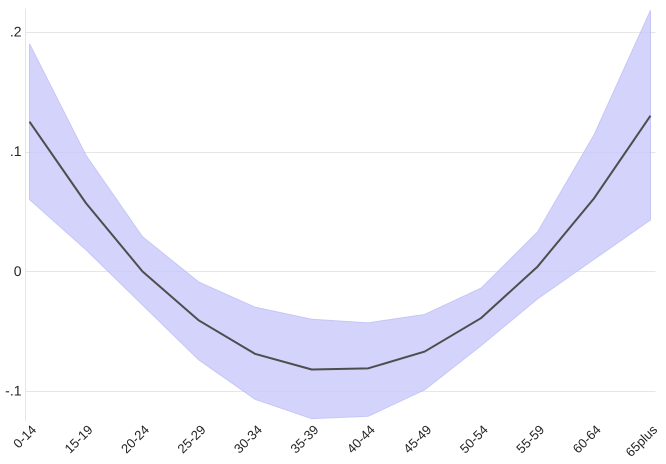  What do you see at coordinates (18, 270) in the screenshot?
I see `y-tick-label: 0` at bounding box center [18, 270].